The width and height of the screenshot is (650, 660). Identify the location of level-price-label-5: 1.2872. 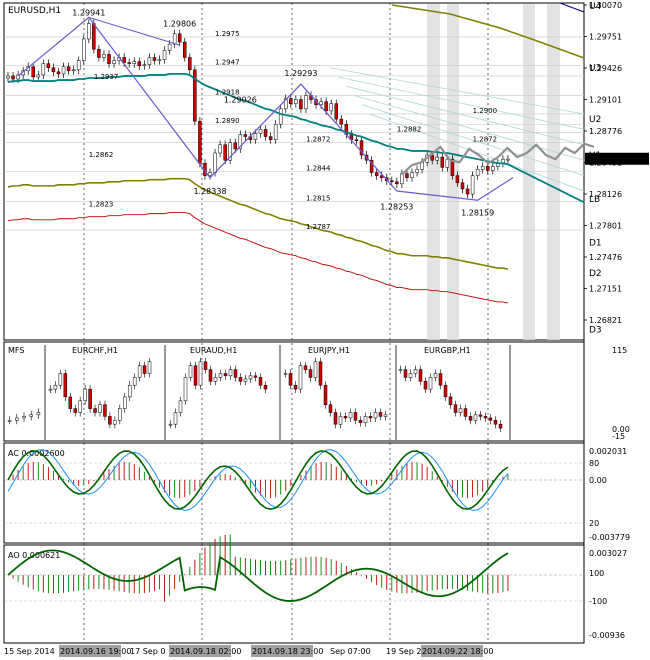
(318, 140).